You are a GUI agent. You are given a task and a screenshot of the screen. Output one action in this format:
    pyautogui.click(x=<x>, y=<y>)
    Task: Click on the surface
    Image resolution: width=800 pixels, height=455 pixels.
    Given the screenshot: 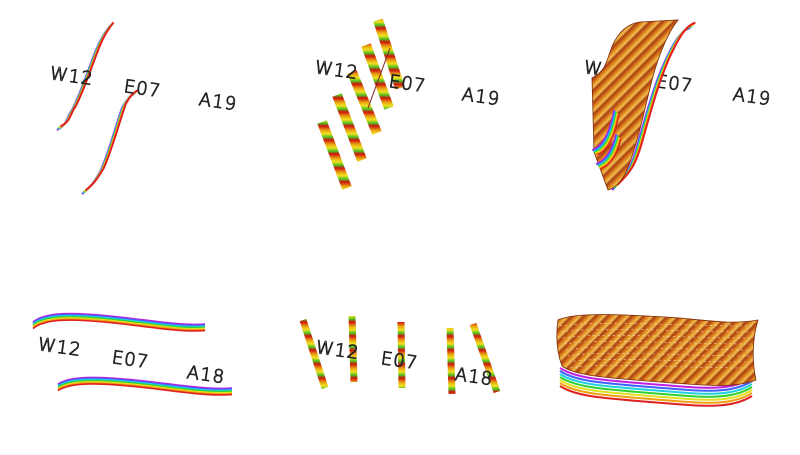 What is the action you would take?
    pyautogui.click(x=657, y=350)
    